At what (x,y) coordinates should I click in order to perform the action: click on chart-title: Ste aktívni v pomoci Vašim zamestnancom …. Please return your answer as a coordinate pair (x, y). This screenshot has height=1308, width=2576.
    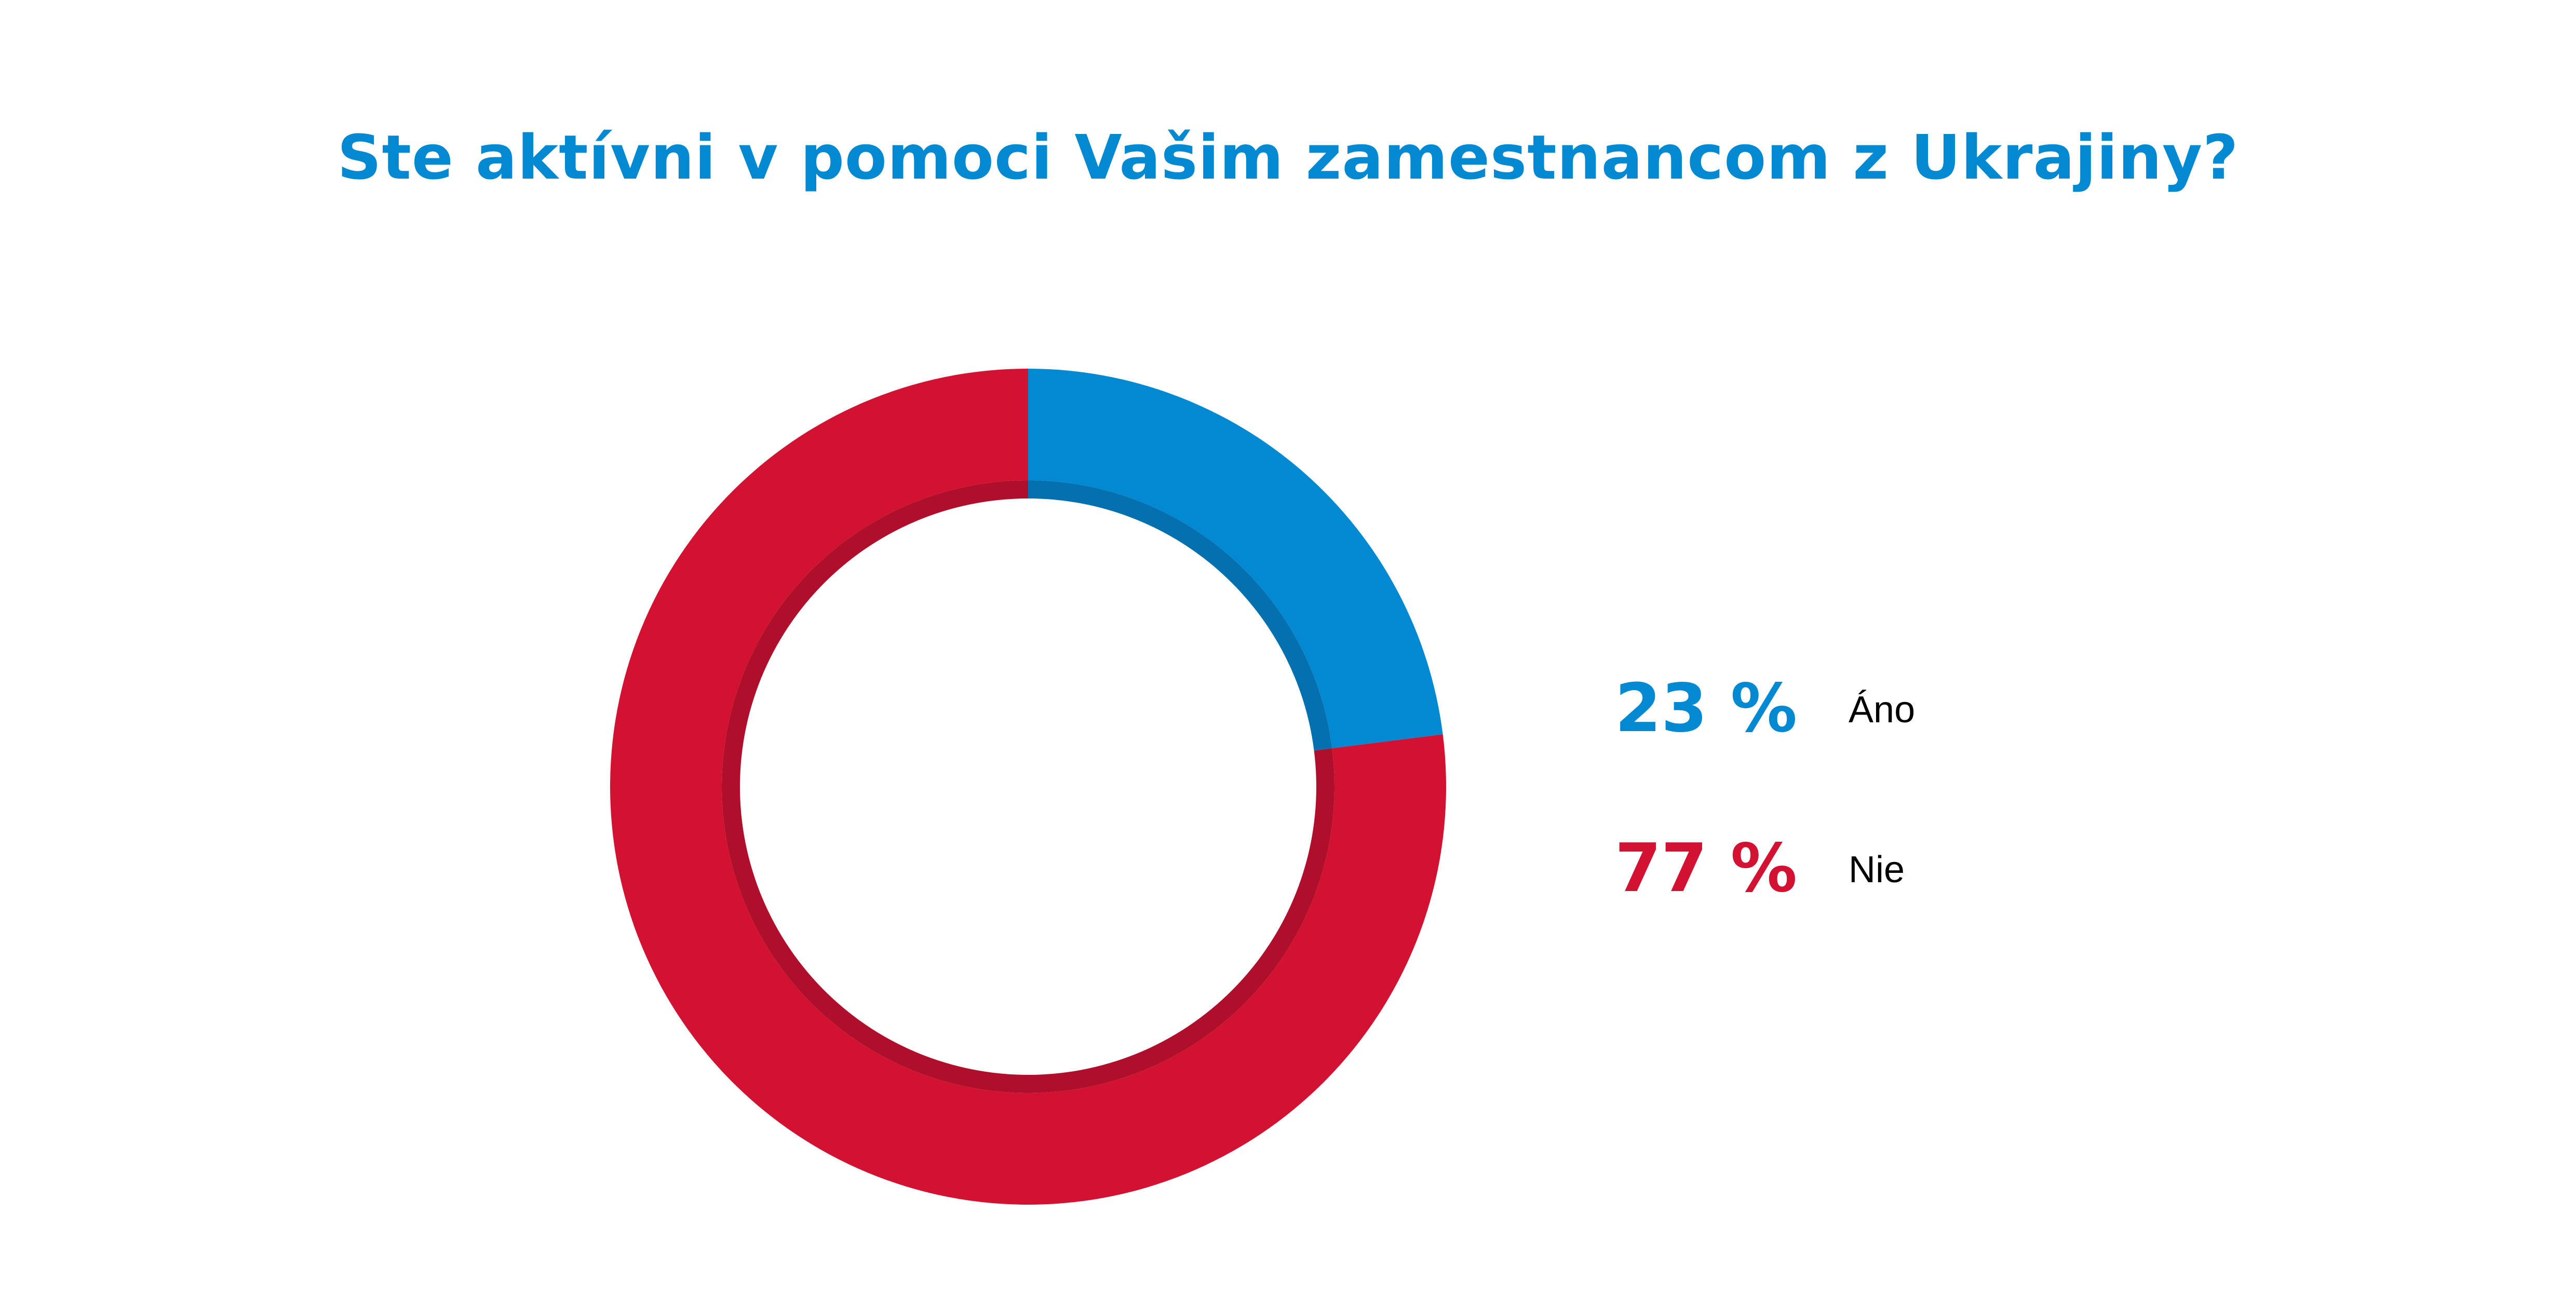
    Looking at the image, I should click on (1288, 157).